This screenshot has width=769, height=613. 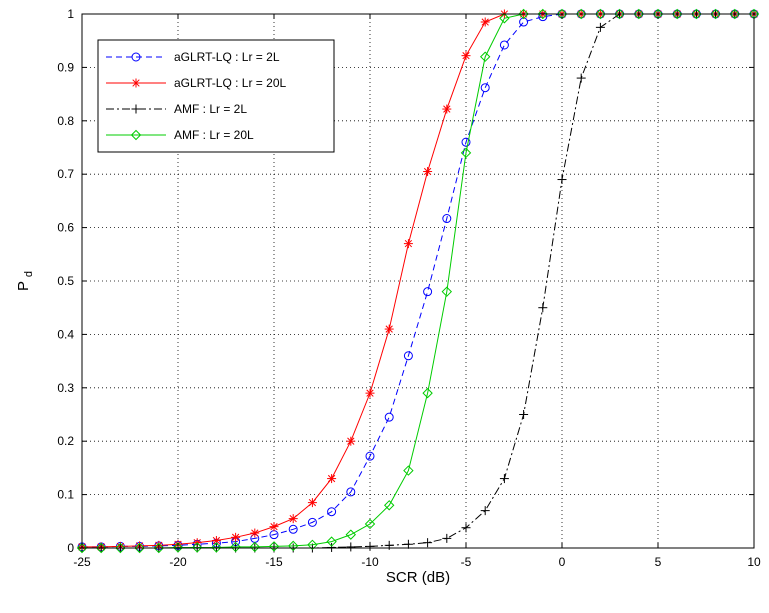 I want to click on y-axis-label-main: P, so click(x=23, y=286).